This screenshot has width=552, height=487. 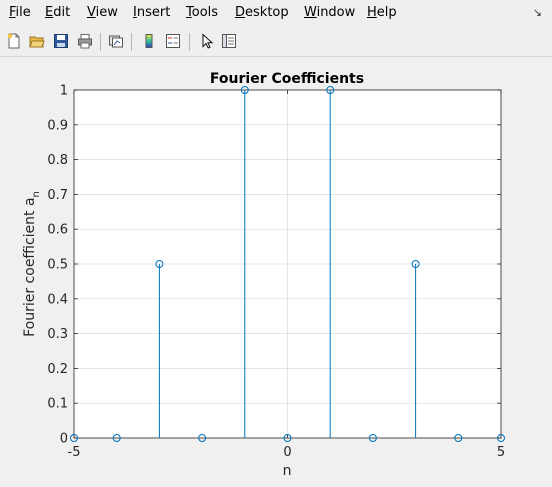 I want to click on toolbar, so click(x=276, y=42).